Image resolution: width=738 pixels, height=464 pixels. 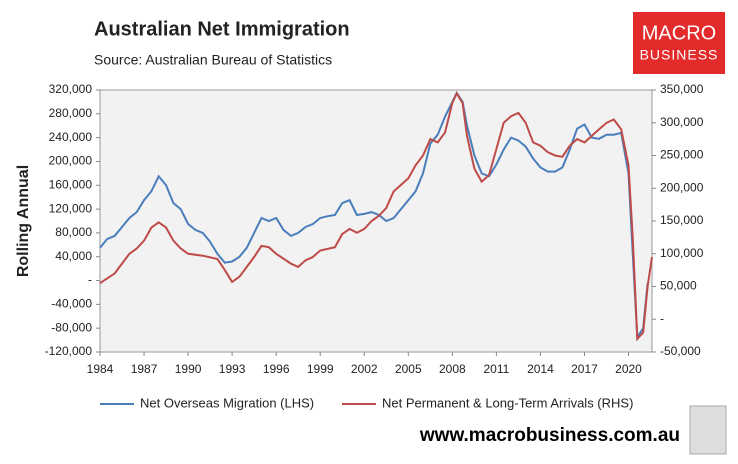 I want to click on x-tick-label: 2020, so click(x=628, y=369).